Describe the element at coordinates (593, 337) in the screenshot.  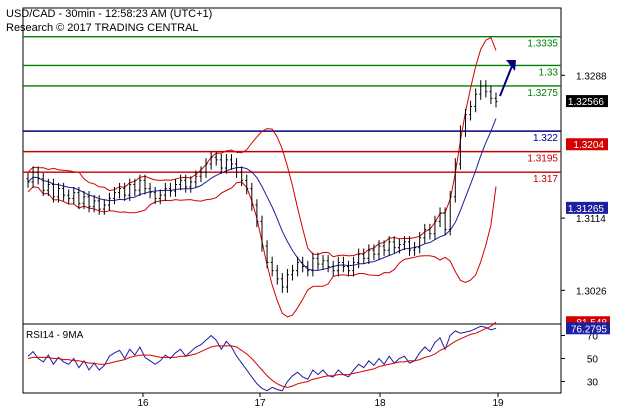
I see `rsi-tick-label: 70` at that location.